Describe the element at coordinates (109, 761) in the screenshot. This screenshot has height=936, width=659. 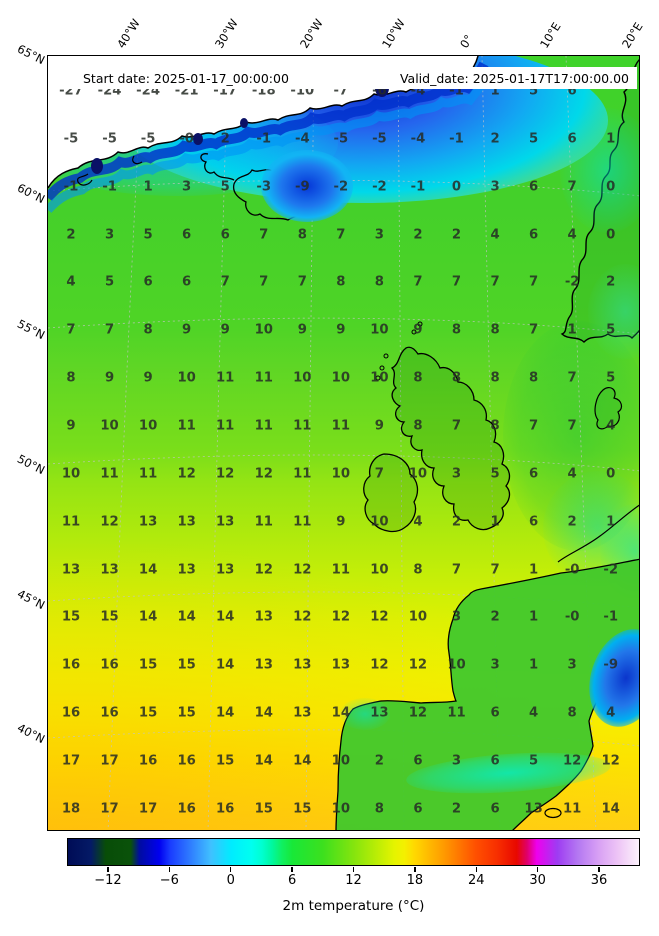
I see `grid-value: 17` at that location.